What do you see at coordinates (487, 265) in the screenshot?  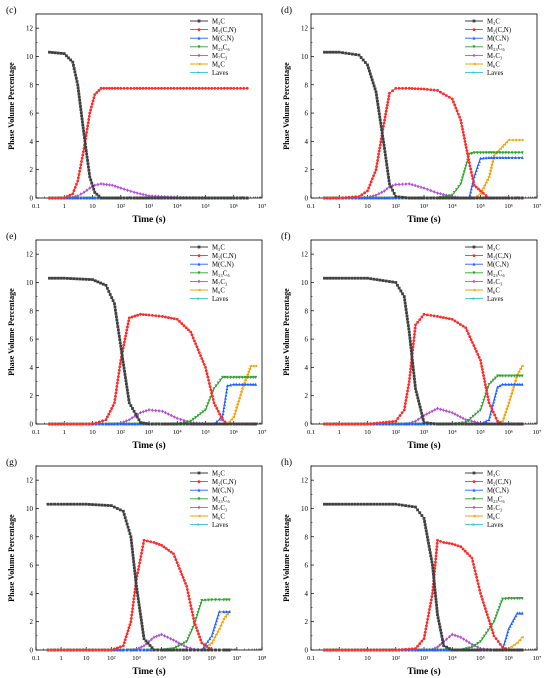 I see `legend-item: M(C,N)` at bounding box center [487, 265].